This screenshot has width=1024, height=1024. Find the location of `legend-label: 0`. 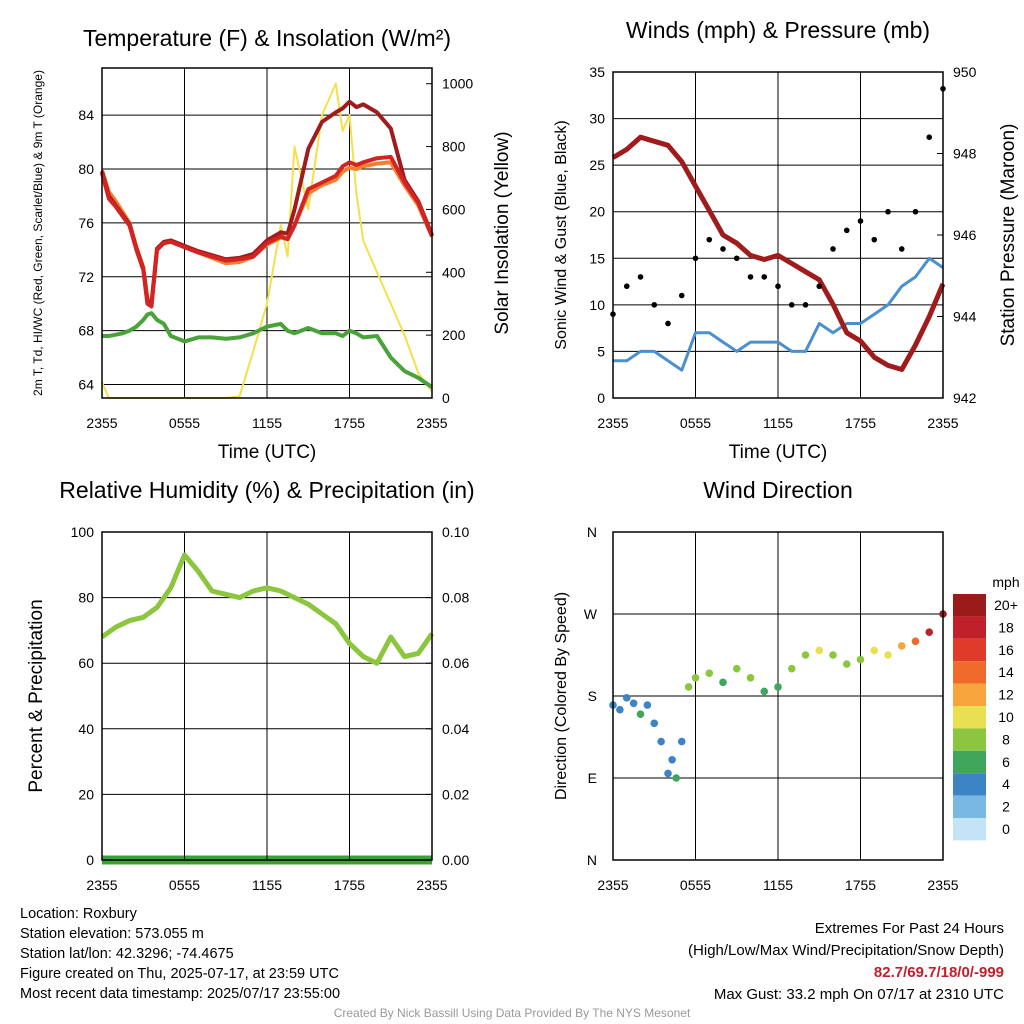

legend-label: 0 is located at coordinates (1006, 829).